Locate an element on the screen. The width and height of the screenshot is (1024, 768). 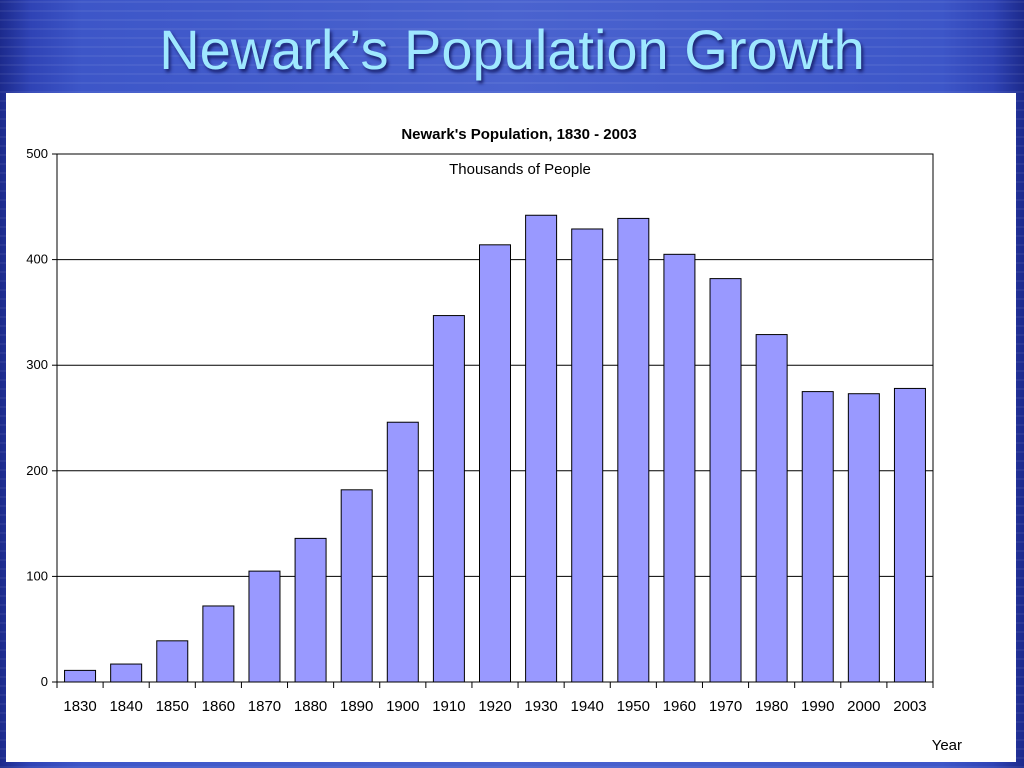
x-tick-label: 1940 is located at coordinates (587, 706).